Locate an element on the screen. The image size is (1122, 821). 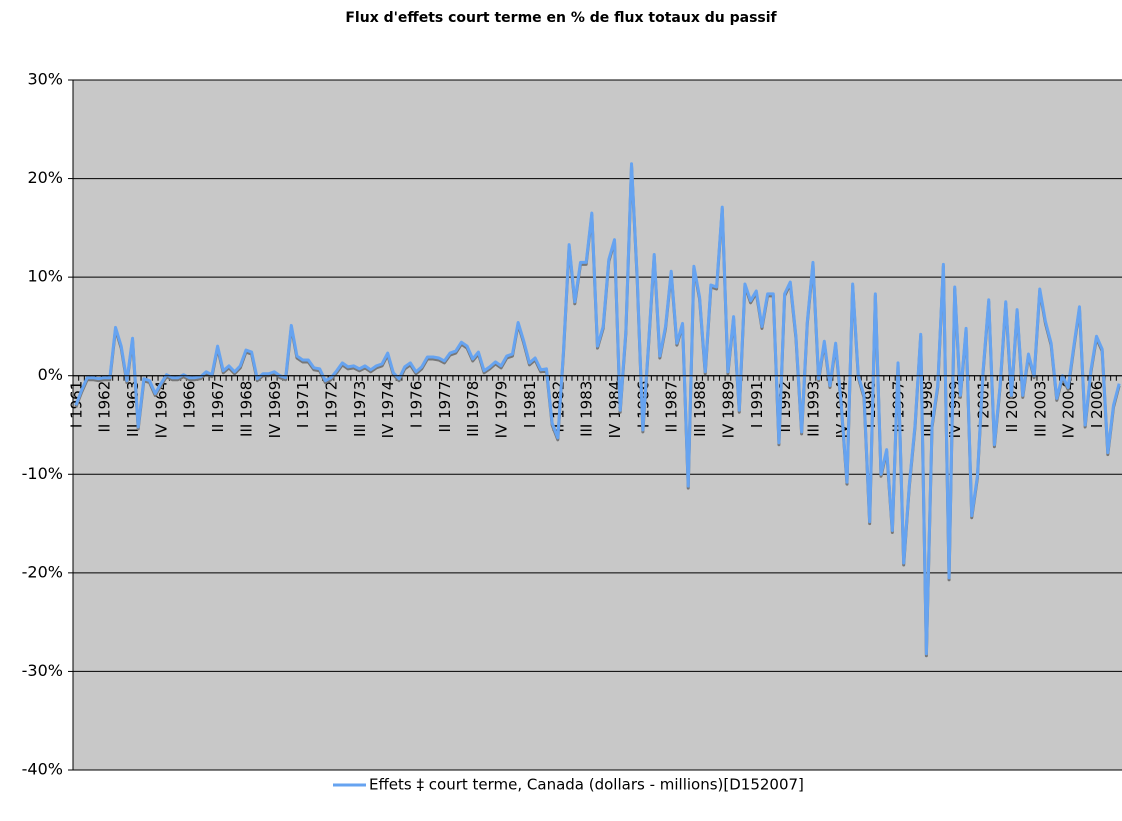
x-tick-label: II 1972 is located at coordinates (331, 407).